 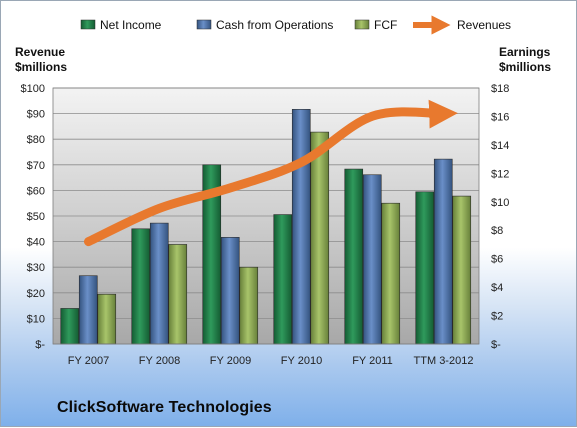 What do you see at coordinates (500, 117) in the screenshot?
I see `right-tick-label: $16` at bounding box center [500, 117].